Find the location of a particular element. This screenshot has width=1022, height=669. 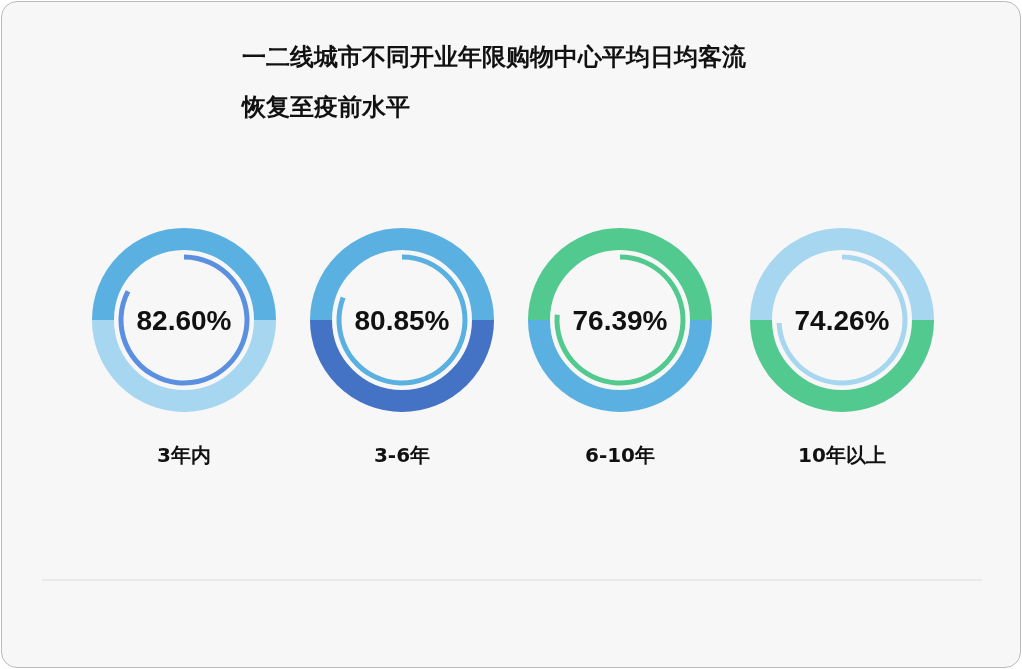

data-label: 74.26% is located at coordinates (842, 320).